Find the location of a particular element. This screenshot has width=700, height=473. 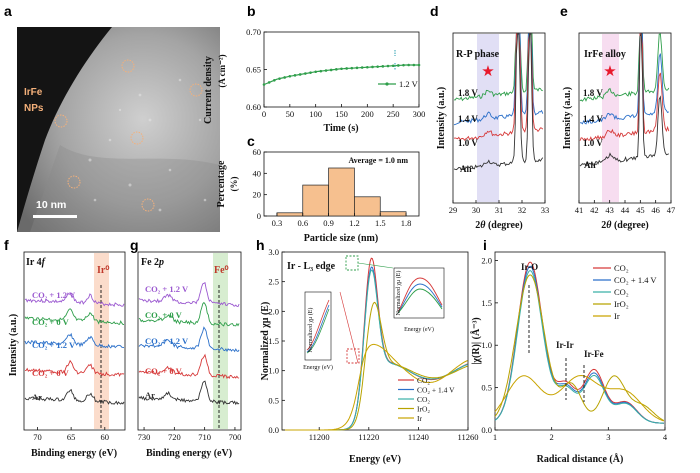

e-xtick-label-6: 47 is located at coordinates (671, 210).